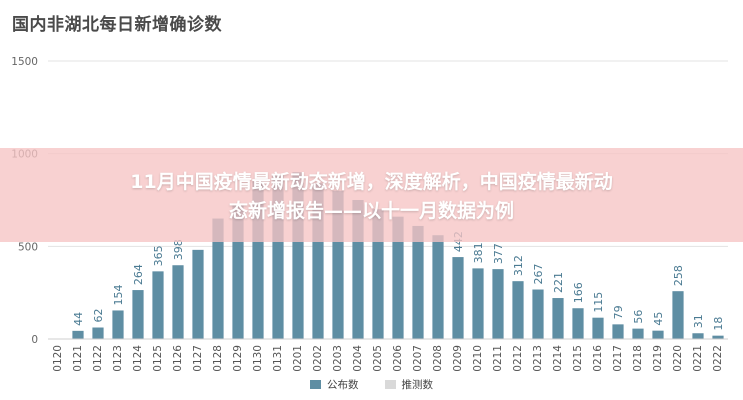 The image size is (743, 400). What do you see at coordinates (678, 275) in the screenshot?
I see `data-label: 258` at bounding box center [678, 275].